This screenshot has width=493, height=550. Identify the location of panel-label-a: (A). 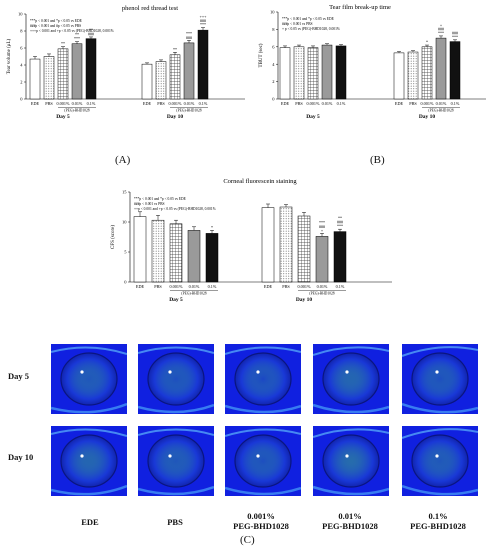
(123, 160).